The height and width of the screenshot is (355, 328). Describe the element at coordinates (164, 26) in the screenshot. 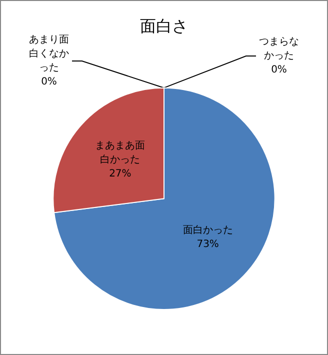

I see `chart-title: 面白さ` at that location.